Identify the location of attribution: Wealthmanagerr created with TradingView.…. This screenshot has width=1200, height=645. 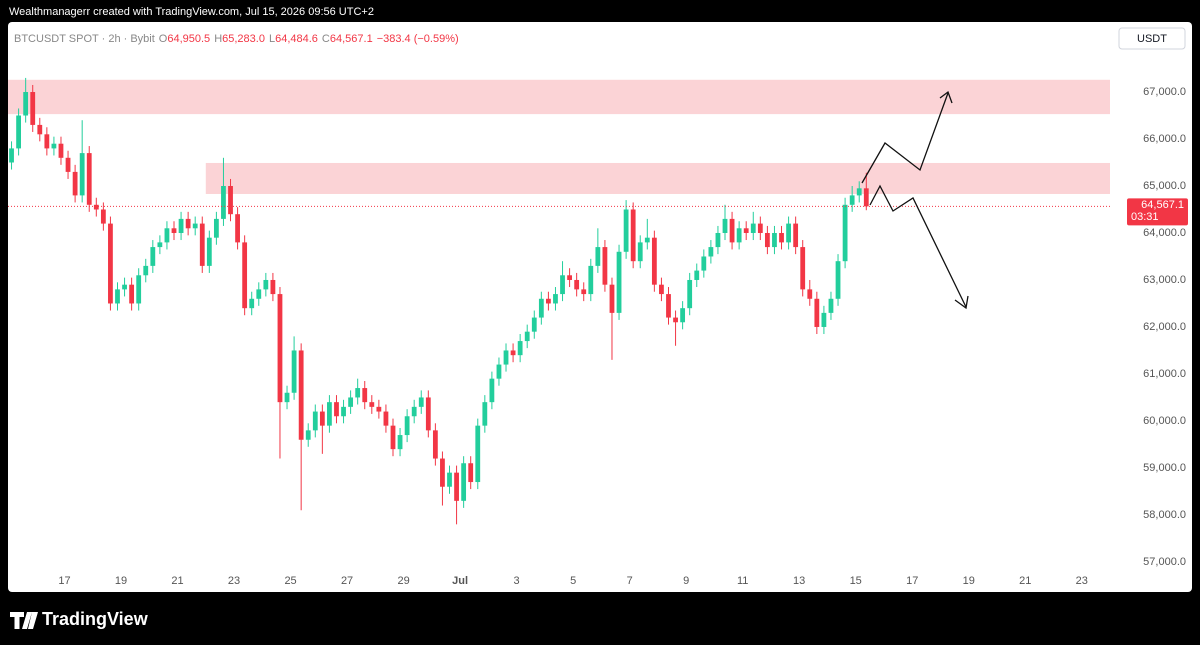
(191, 12).